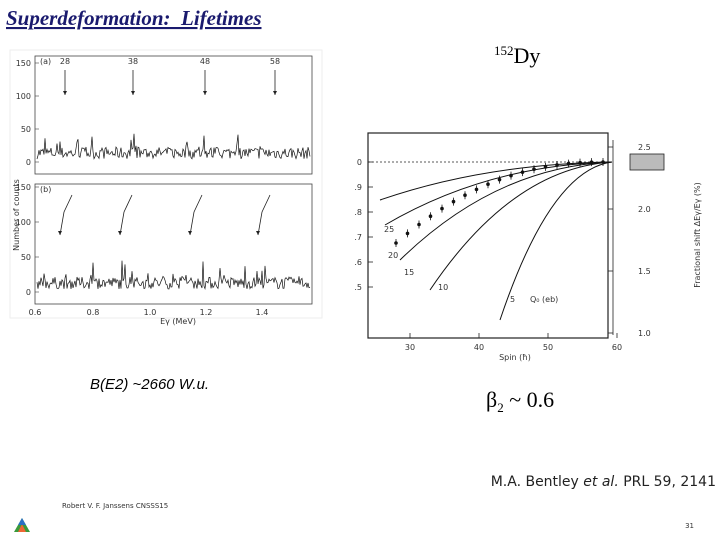  What do you see at coordinates (527, 55) in the screenshot?
I see `element-symbol: Dy` at bounding box center [527, 55].